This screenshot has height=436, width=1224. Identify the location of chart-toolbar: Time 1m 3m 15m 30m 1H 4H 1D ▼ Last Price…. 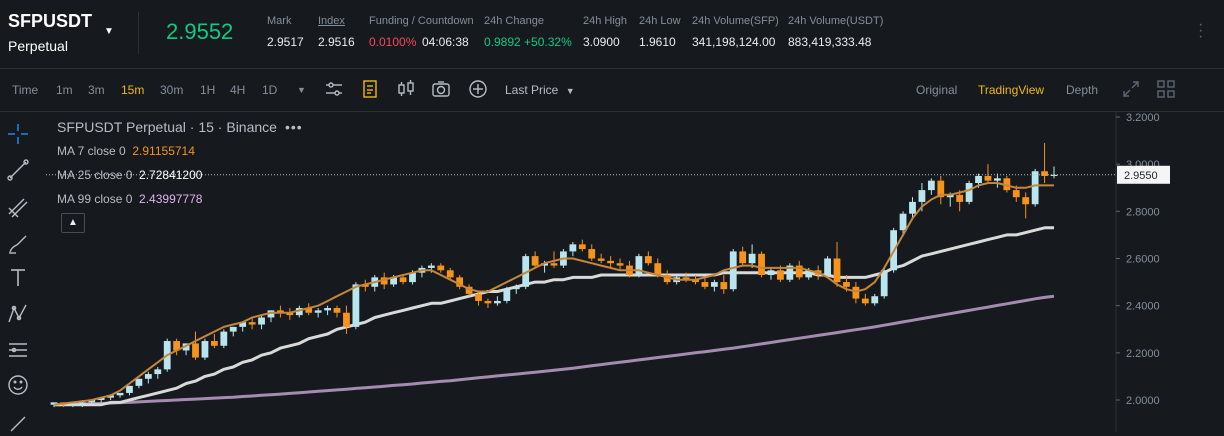
(612, 90).